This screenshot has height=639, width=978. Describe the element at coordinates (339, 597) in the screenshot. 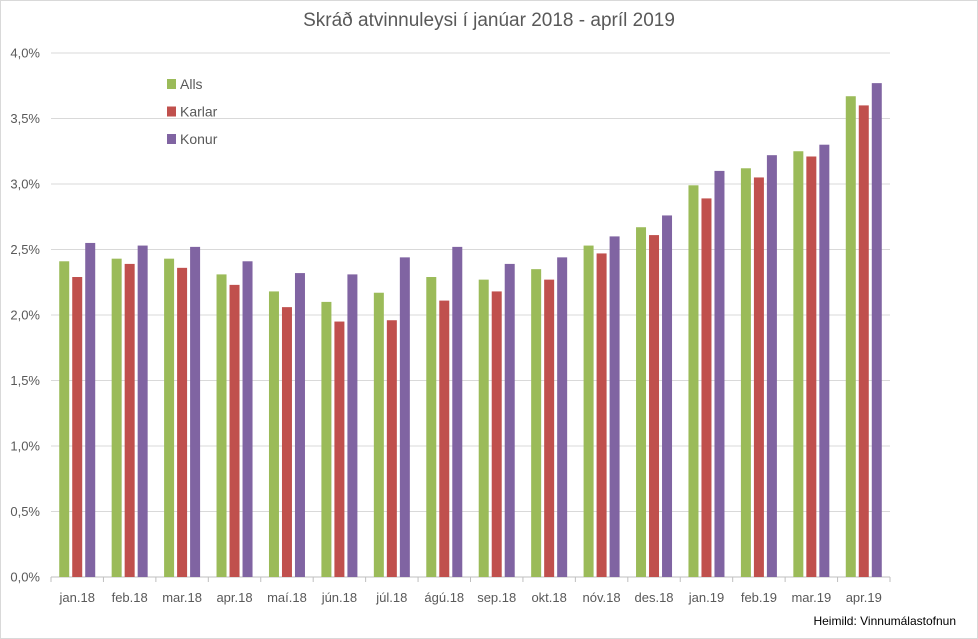

I see `x-tick-label: jún.18` at that location.